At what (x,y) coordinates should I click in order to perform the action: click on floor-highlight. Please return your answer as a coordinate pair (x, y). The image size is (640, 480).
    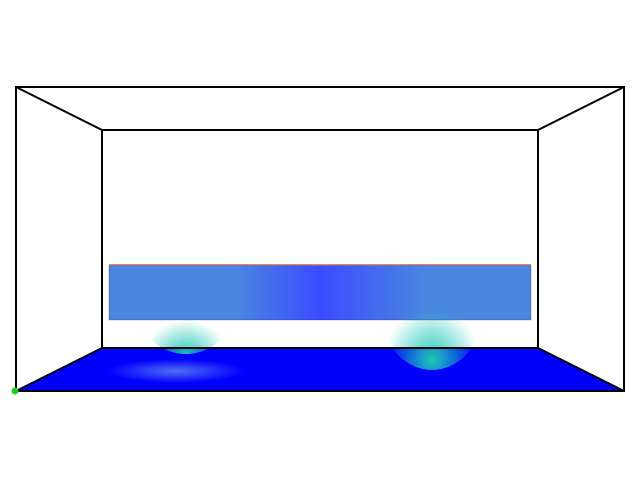
    Looking at the image, I should click on (176, 371).